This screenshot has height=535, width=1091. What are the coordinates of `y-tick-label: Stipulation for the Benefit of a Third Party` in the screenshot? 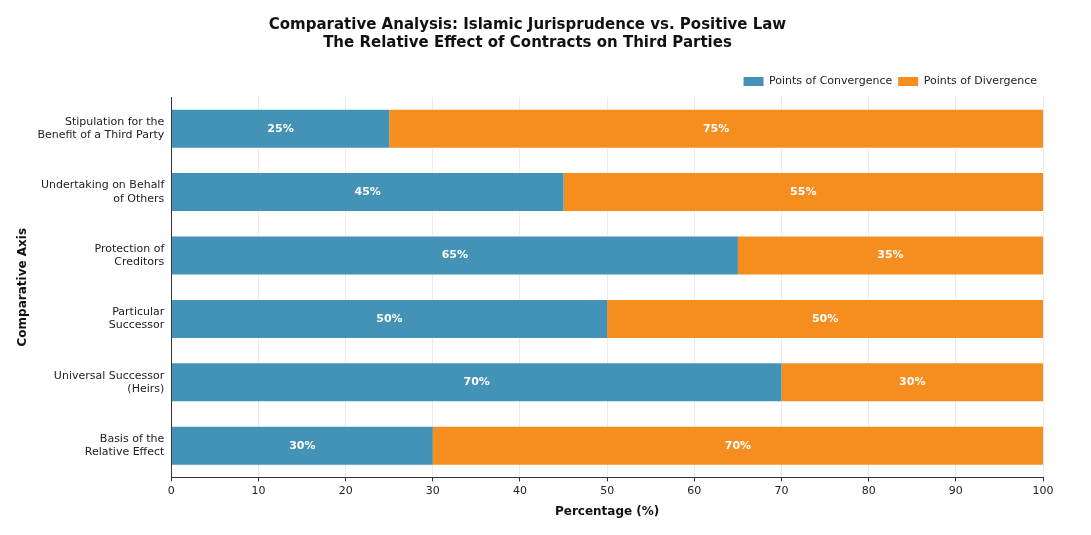 It's located at (101, 128).